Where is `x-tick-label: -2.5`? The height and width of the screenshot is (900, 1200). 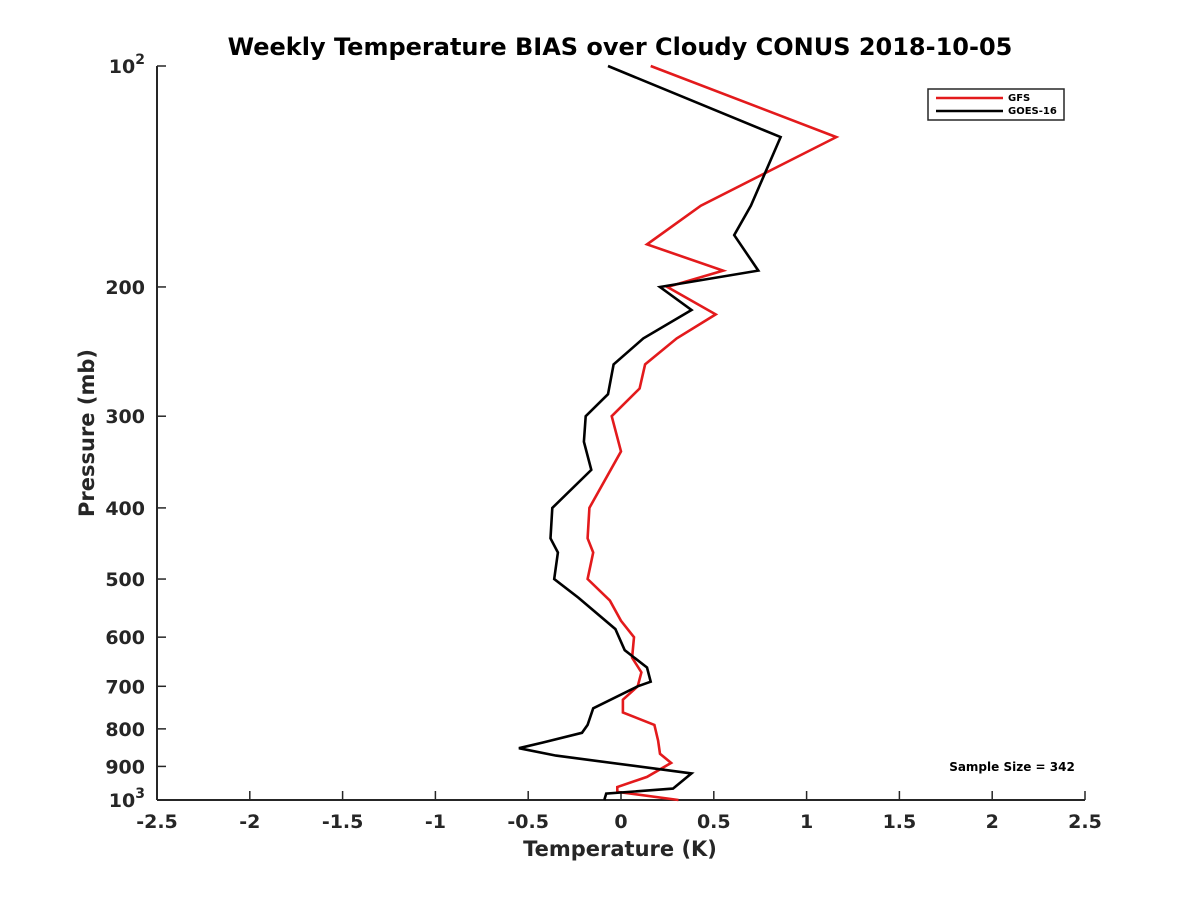 x-tick-label: -2.5 is located at coordinates (157, 822).